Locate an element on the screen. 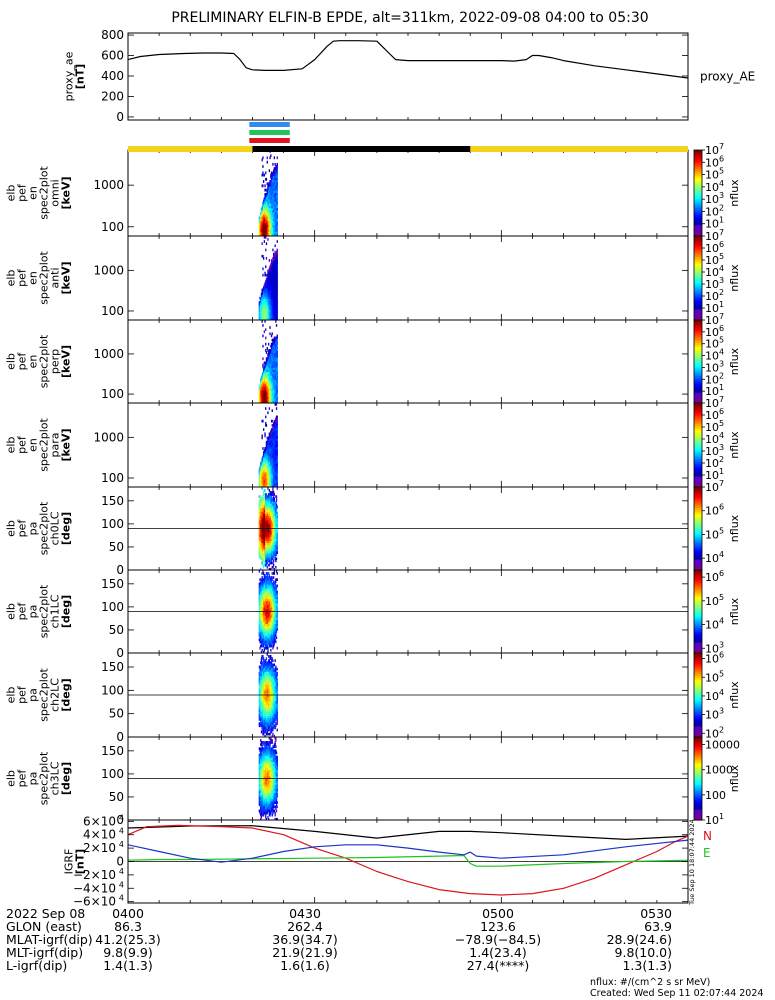  panel-pa_ch0-colorbar-exp: 5 is located at coordinates (721, 530).